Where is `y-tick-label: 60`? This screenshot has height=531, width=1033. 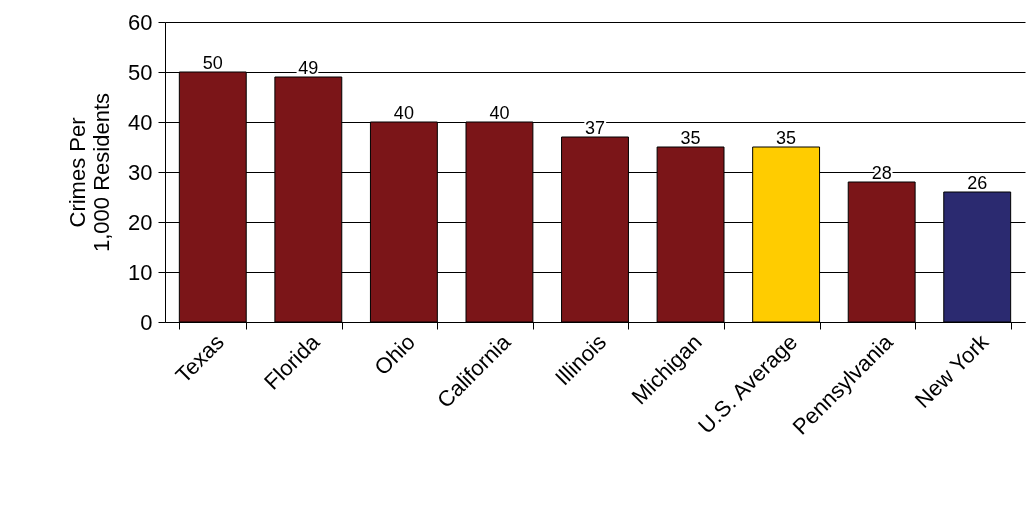 y-tick-label: 60 is located at coordinates (140, 22).